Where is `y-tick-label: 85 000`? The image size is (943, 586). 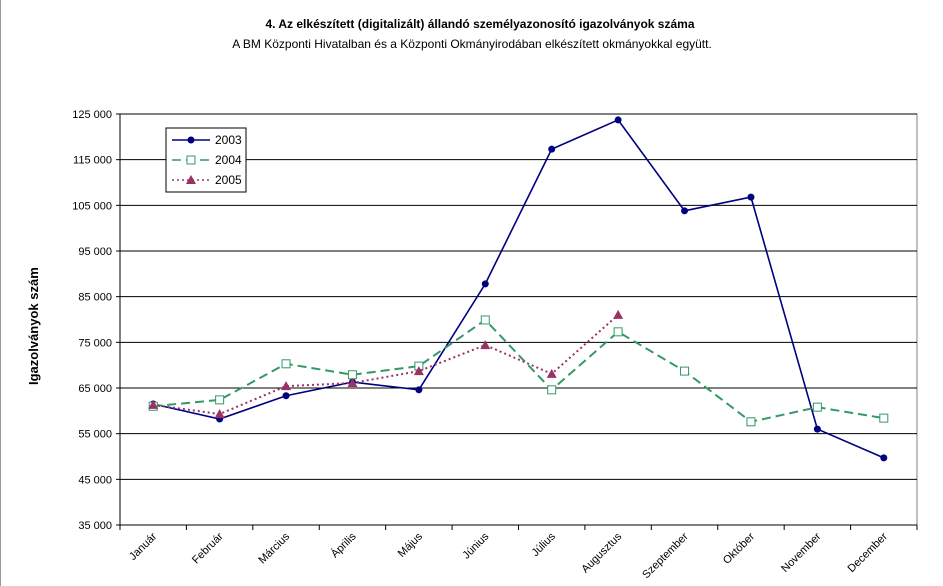 y-tick-label: 85 000 is located at coordinates (95, 298).